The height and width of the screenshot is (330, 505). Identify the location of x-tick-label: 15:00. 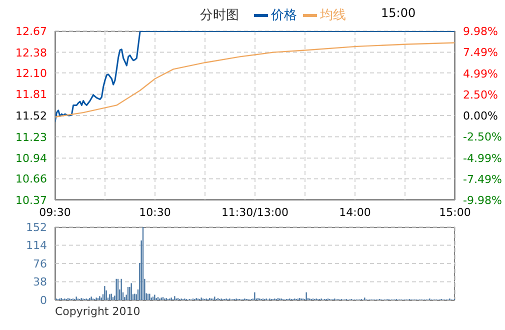
(455, 212).